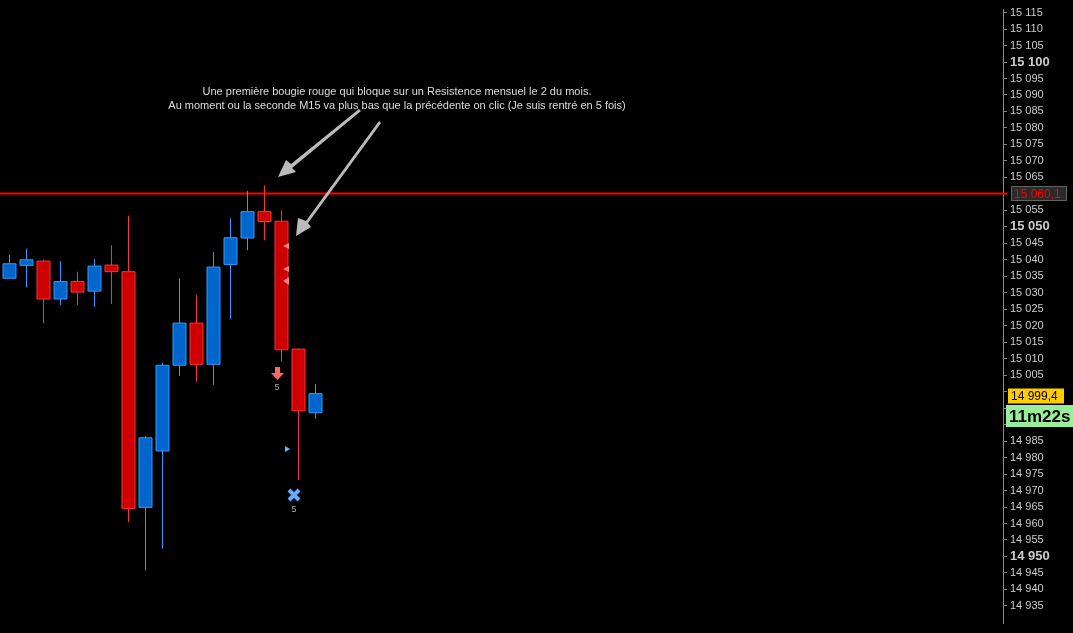 This screenshot has width=1073, height=633. What do you see at coordinates (1027, 588) in the screenshot?
I see `y-tick-label: 14 940` at bounding box center [1027, 588].